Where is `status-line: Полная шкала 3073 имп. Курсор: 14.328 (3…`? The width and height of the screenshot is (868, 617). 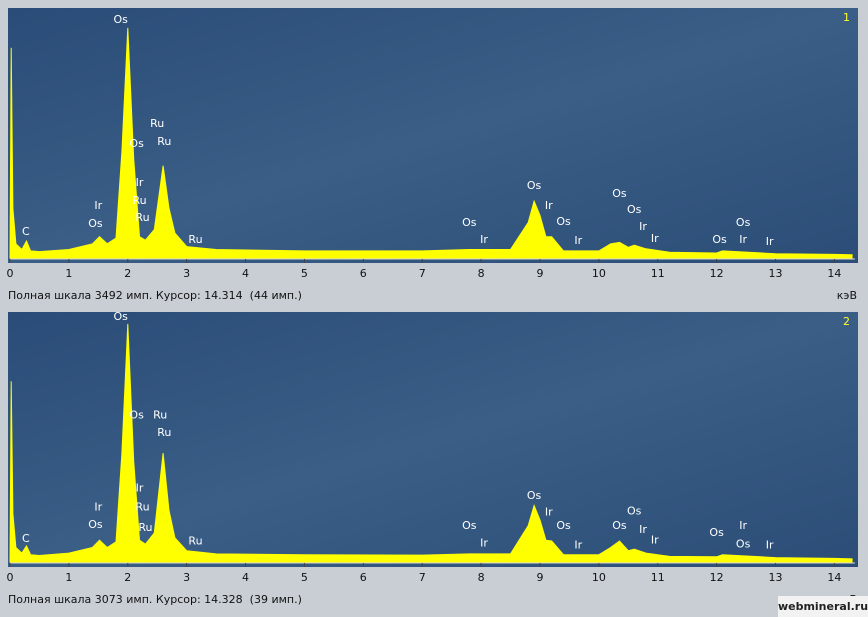 status-line: Полная шкала 3073 имп. Курсор: 14.328 (3… is located at coordinates (155, 599).